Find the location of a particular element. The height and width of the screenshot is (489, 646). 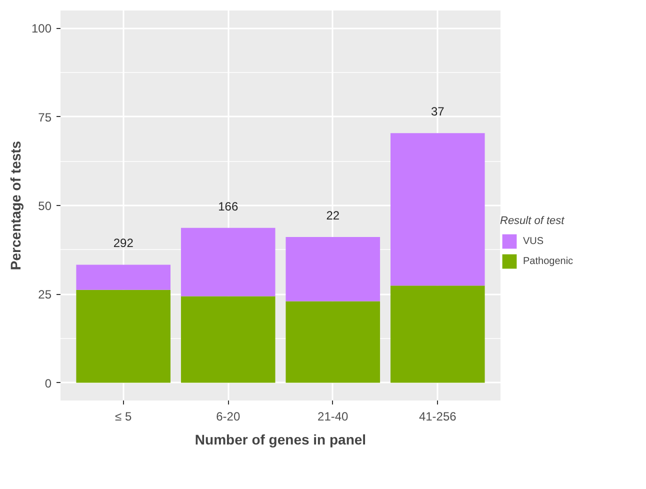

x-tick-label: 41-256 is located at coordinates (437, 417).